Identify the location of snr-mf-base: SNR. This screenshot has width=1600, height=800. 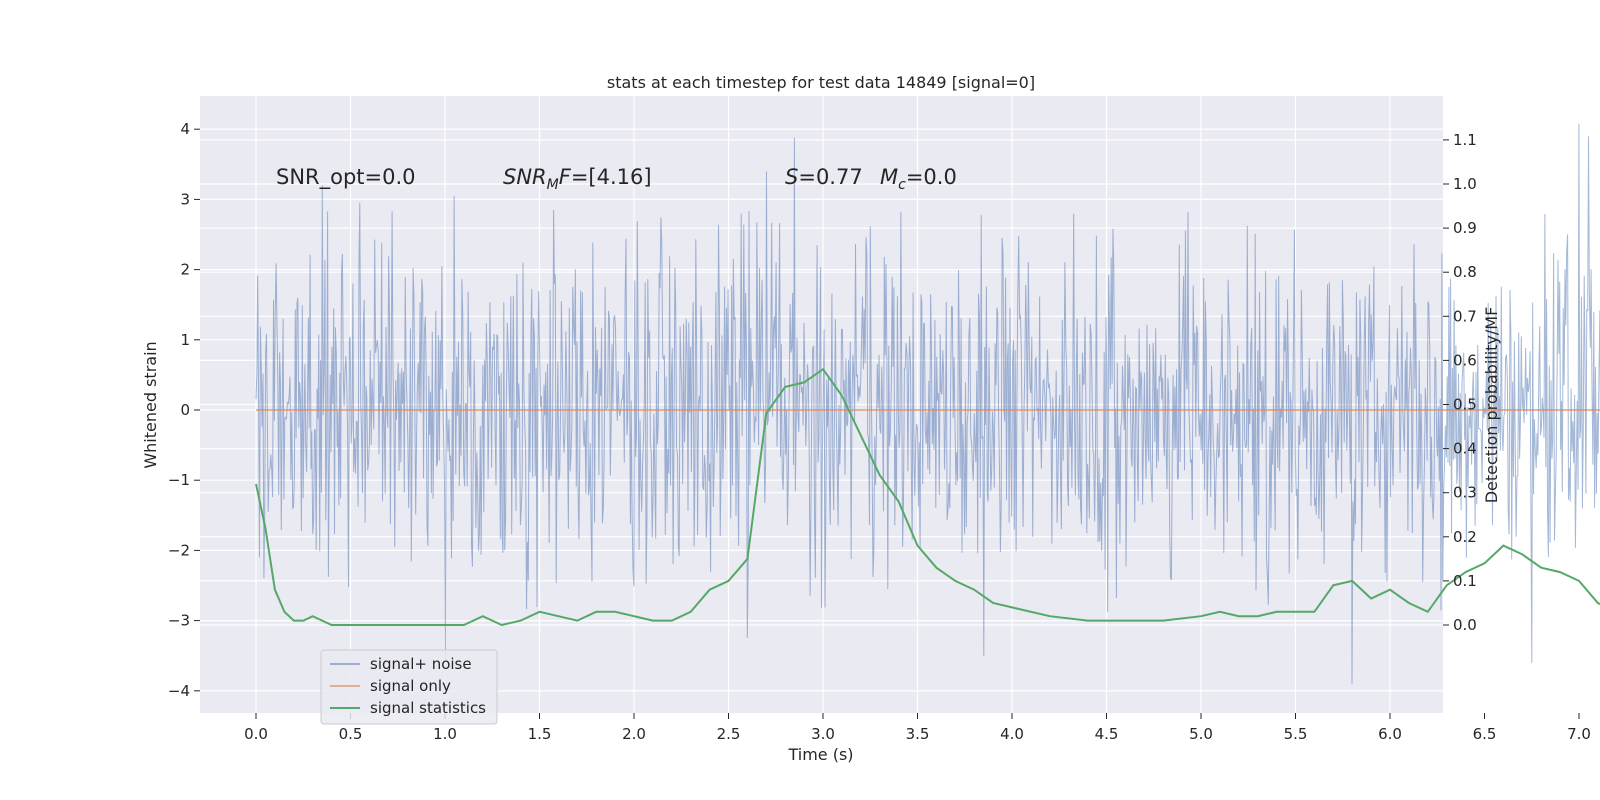
(525, 177).